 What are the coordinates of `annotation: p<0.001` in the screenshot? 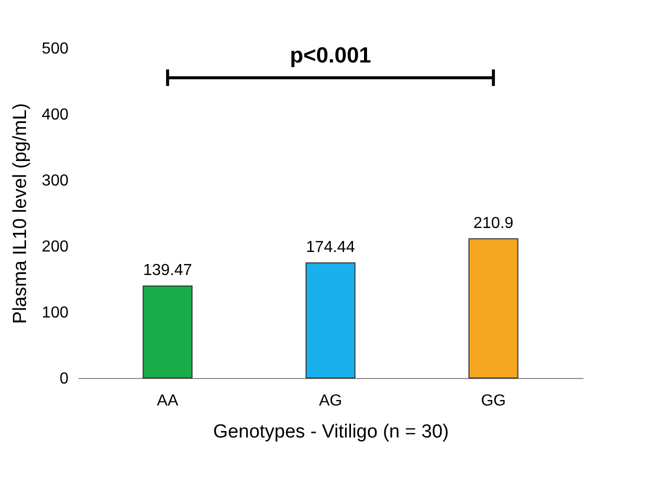 It's located at (331, 55).